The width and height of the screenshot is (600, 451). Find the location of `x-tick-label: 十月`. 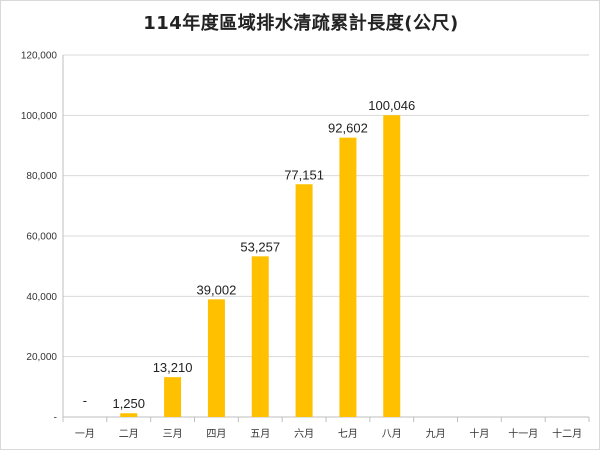

x-tick-label: 十月 is located at coordinates (479, 433).